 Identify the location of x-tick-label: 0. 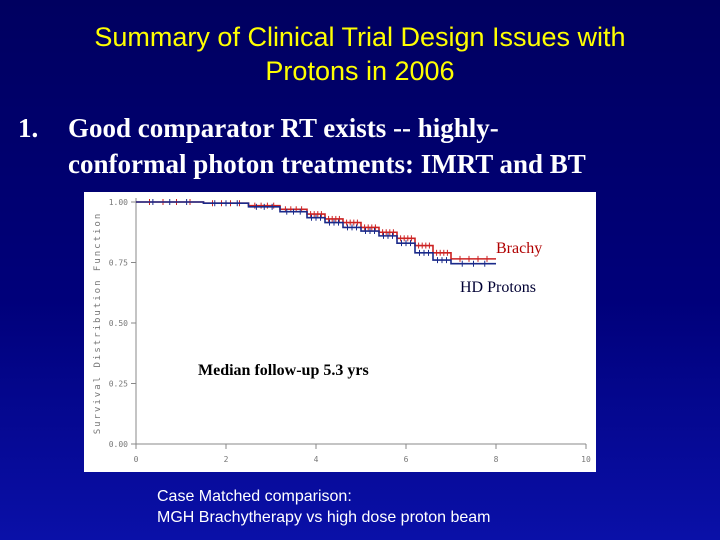
(136, 459).